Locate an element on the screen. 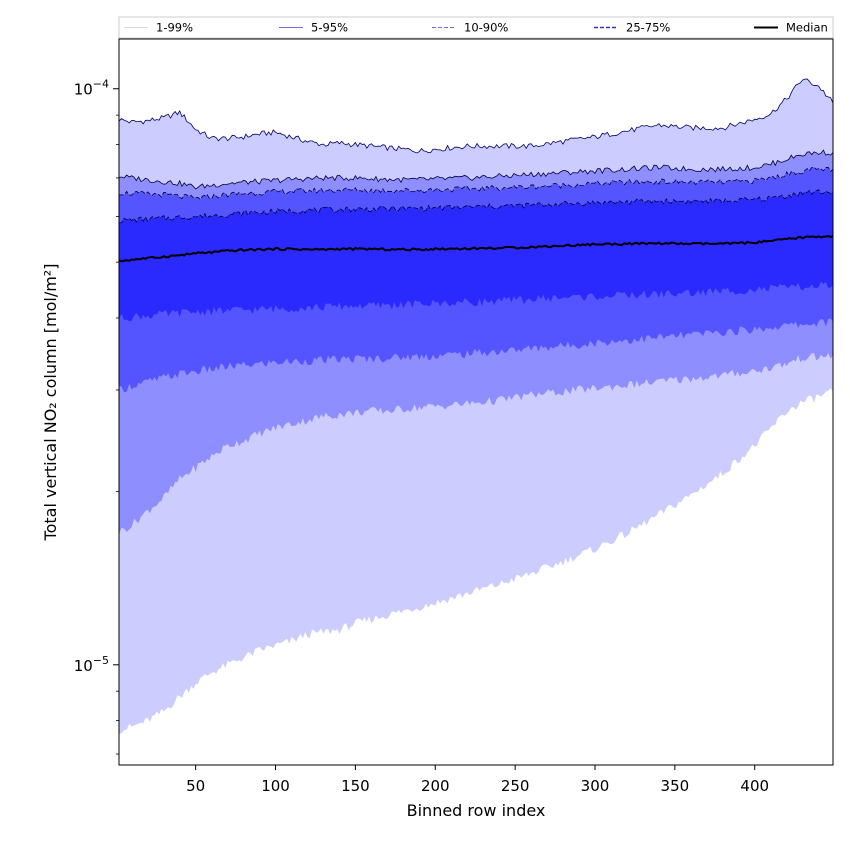 This screenshot has width=850, height=850. x-tick-label: 200 is located at coordinates (435, 786).